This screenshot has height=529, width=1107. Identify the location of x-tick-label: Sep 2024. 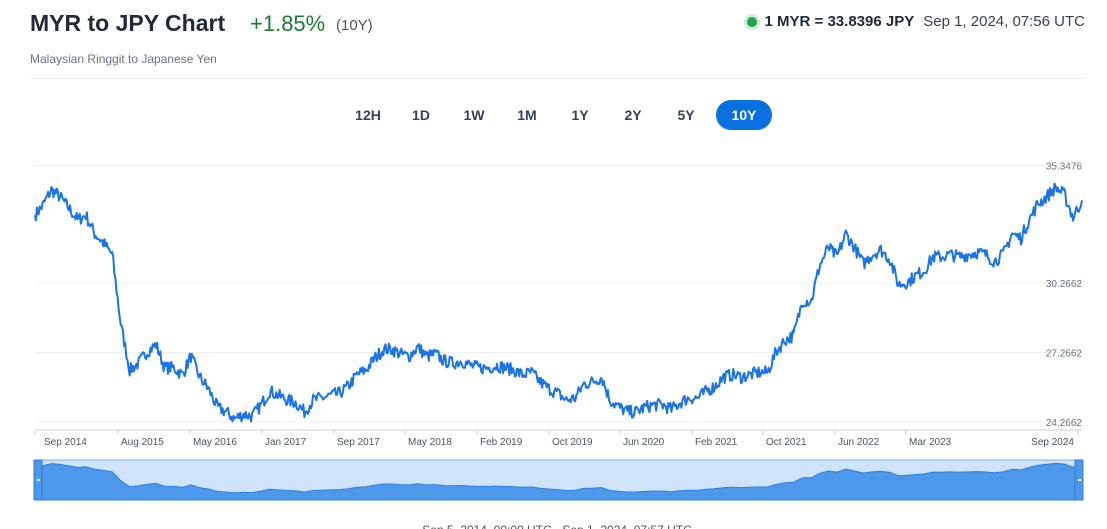
(1052, 442).